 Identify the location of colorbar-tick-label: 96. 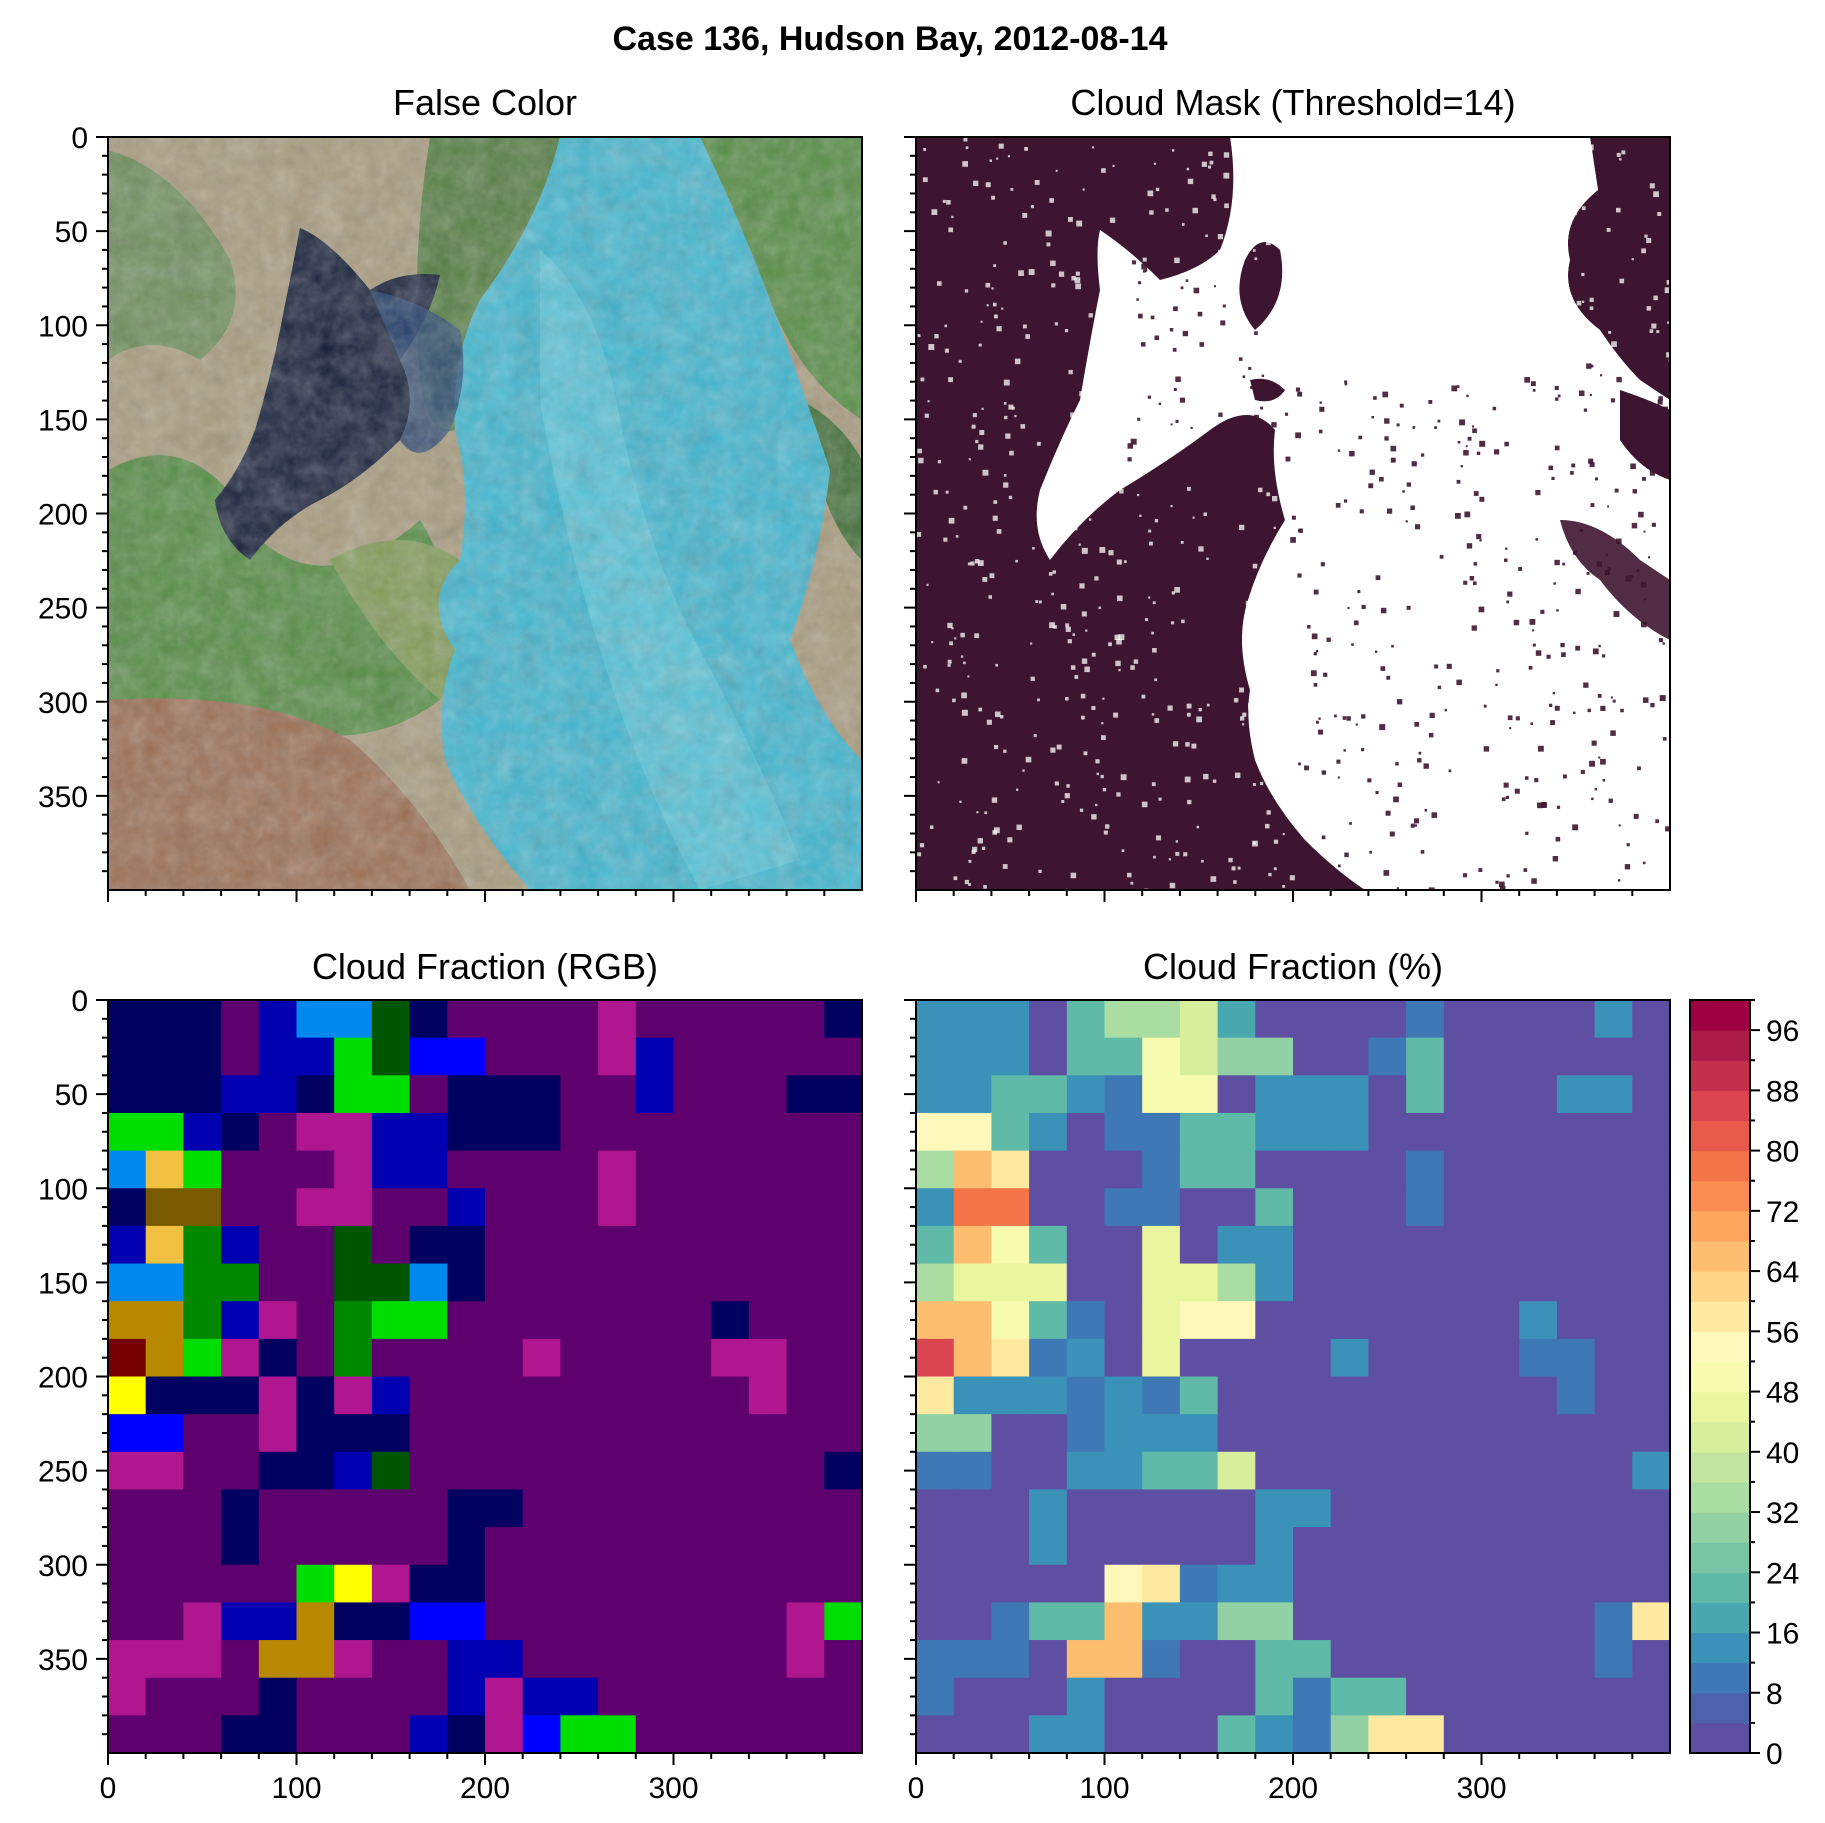
(1782, 1031).